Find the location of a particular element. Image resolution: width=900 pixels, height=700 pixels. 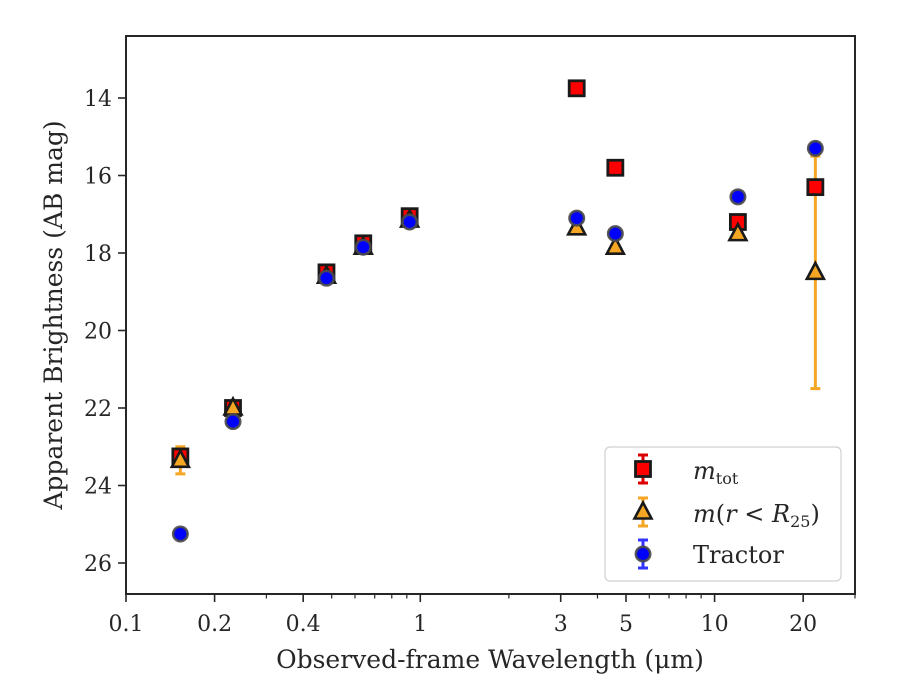

y-tick-label: 22 is located at coordinates (98, 409).